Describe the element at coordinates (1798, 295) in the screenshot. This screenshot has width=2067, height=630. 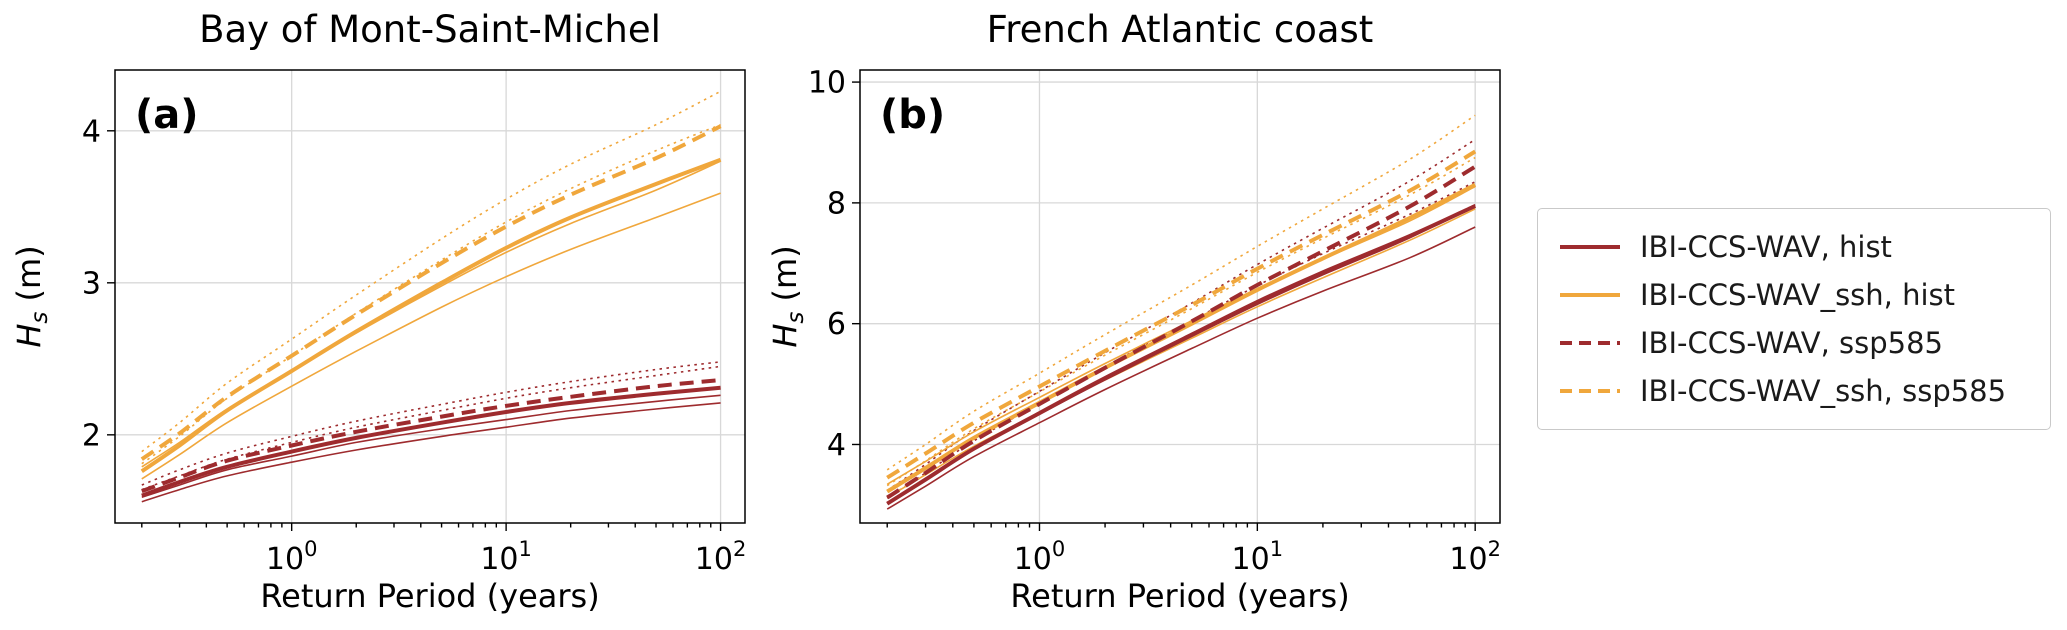
I see `legend-label: IBI-CCS-WAV_ssh, hist` at that location.